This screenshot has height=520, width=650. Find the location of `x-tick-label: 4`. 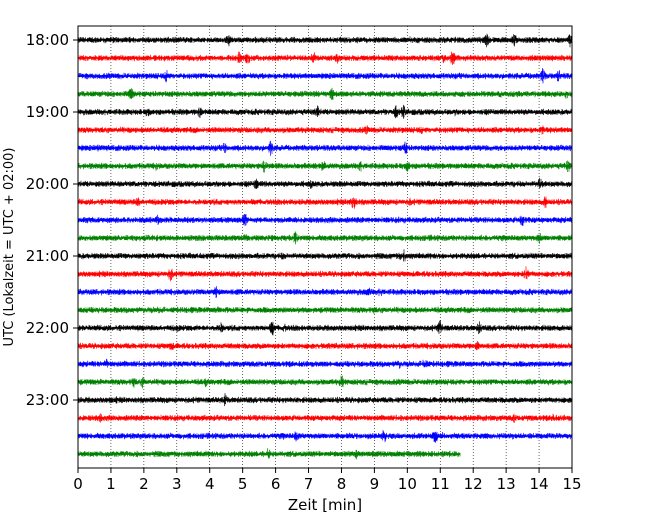

x-tick-label: 4 is located at coordinates (210, 484).